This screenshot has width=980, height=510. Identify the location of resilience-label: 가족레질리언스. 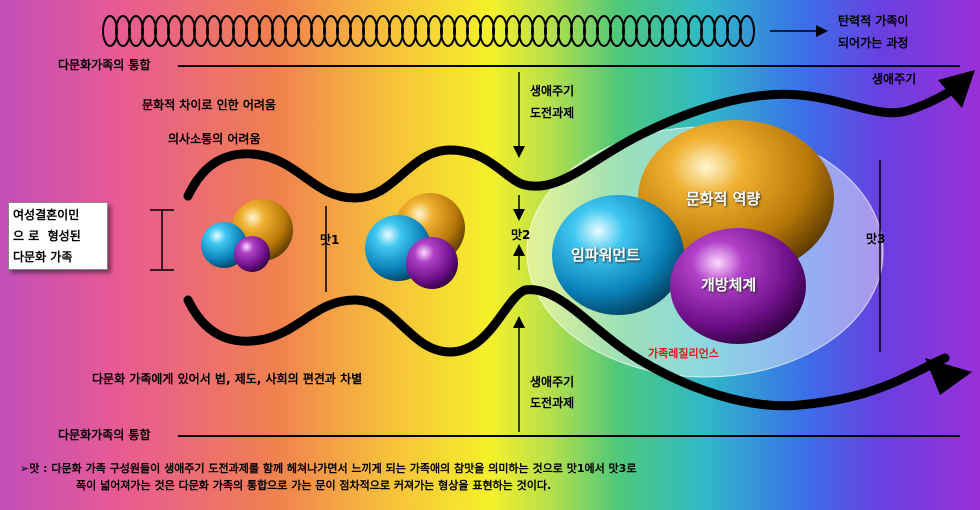
(683, 353).